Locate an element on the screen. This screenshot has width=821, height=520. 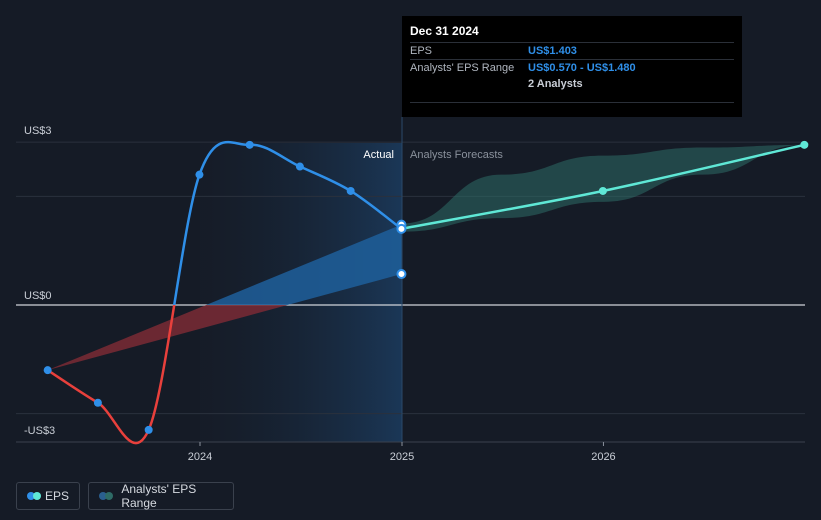
y-tick-label: US$3 is located at coordinates (38, 131).